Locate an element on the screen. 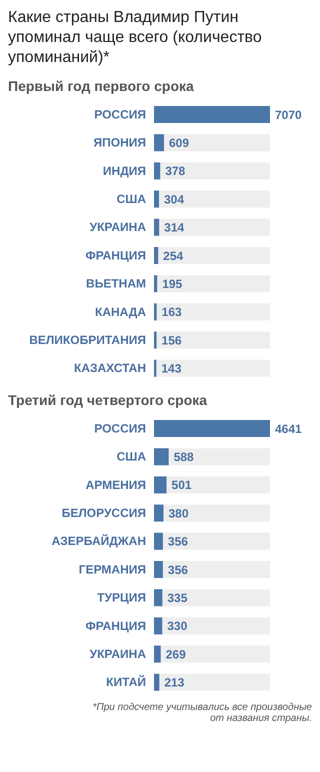  data-label: 7070 is located at coordinates (288, 115).